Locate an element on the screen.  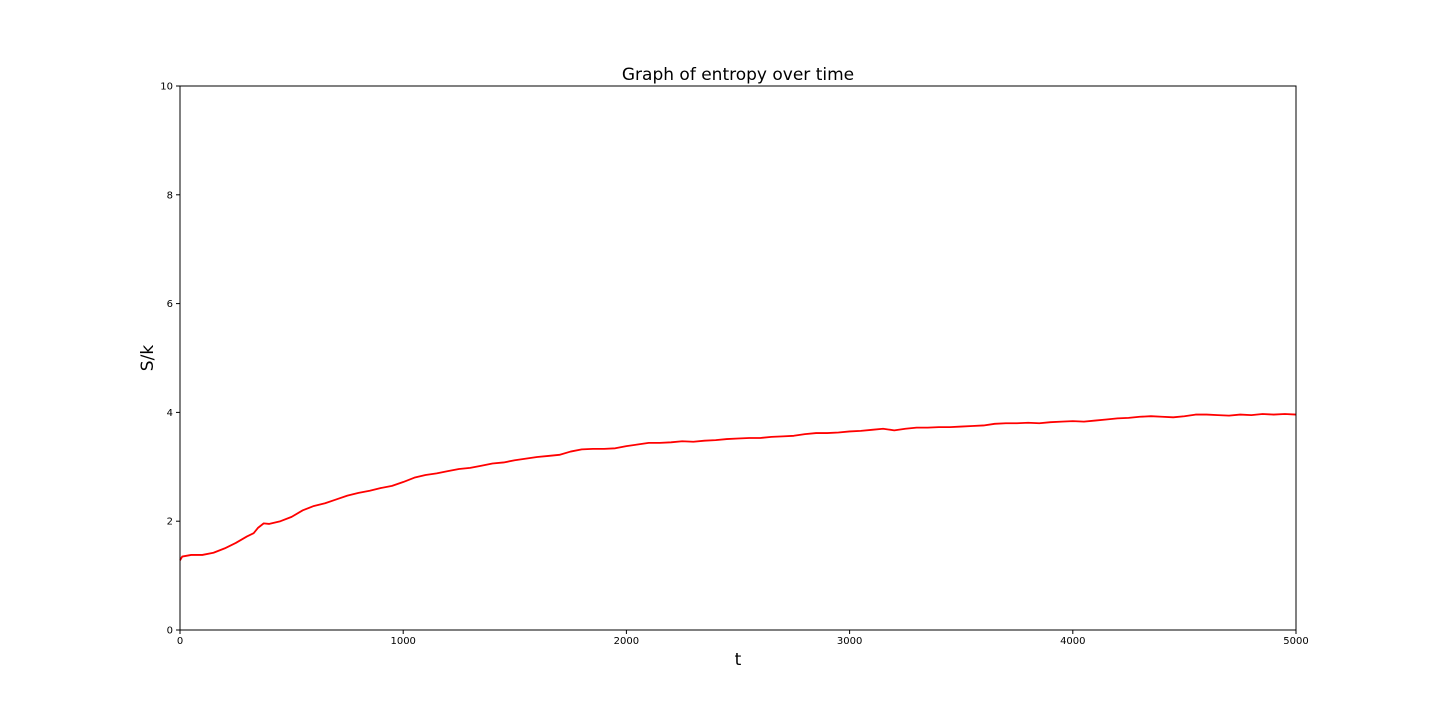
y-axis-label: S/k is located at coordinates (148, 358).